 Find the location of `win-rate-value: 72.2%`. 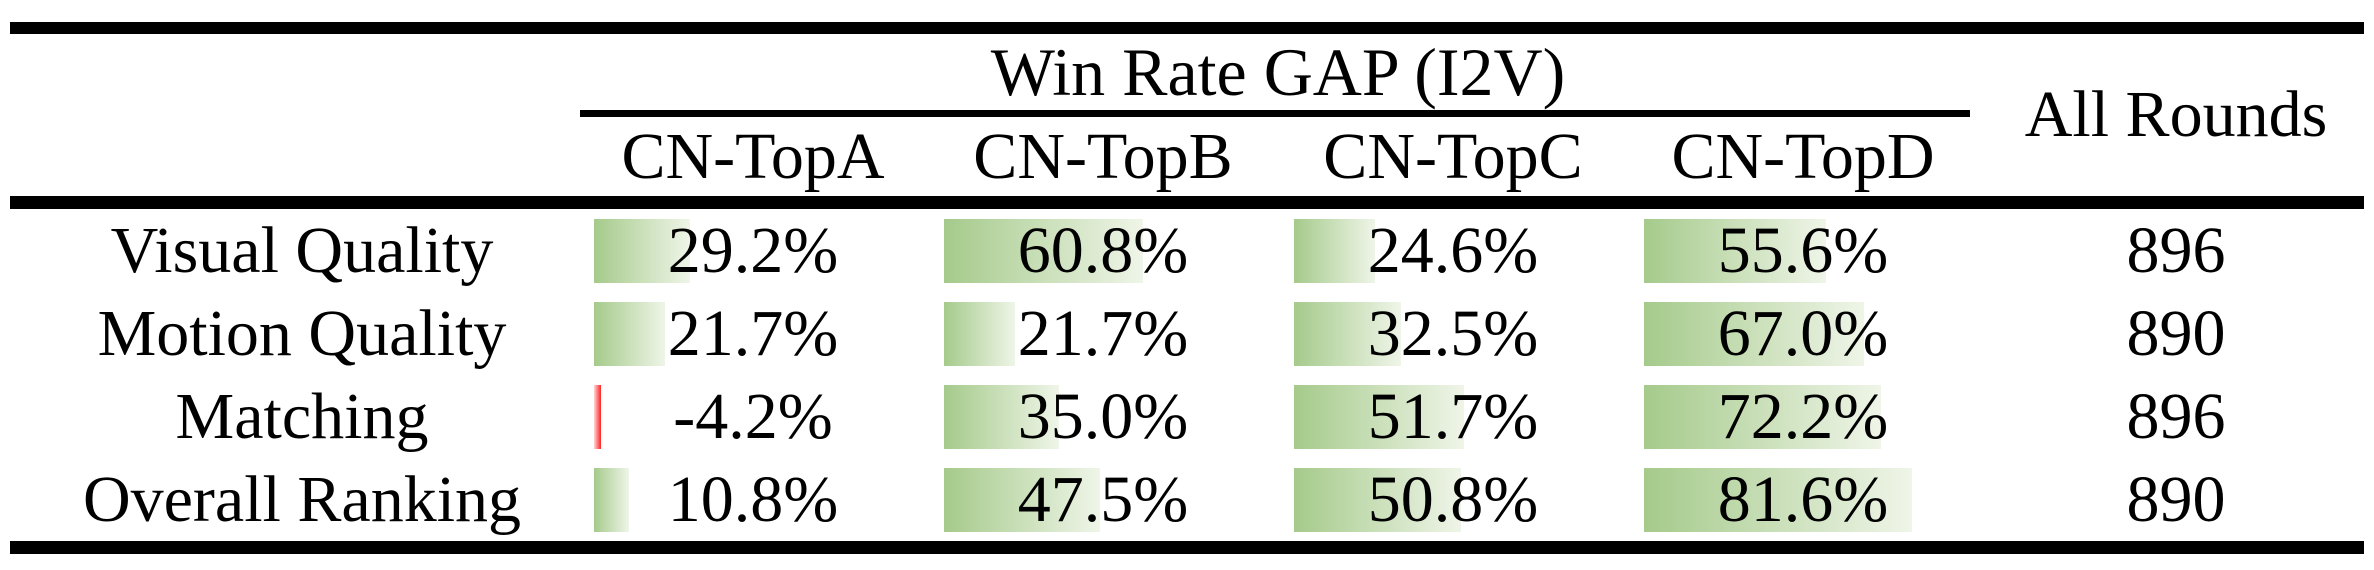

win-rate-value: 72.2% is located at coordinates (1803, 416).